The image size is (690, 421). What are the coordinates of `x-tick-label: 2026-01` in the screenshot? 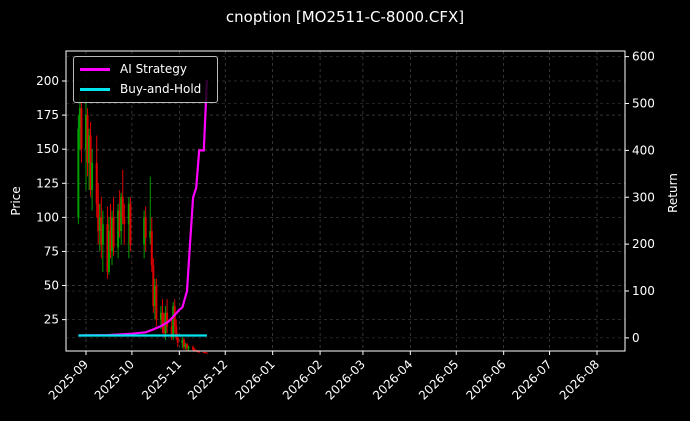 It's located at (254, 379).